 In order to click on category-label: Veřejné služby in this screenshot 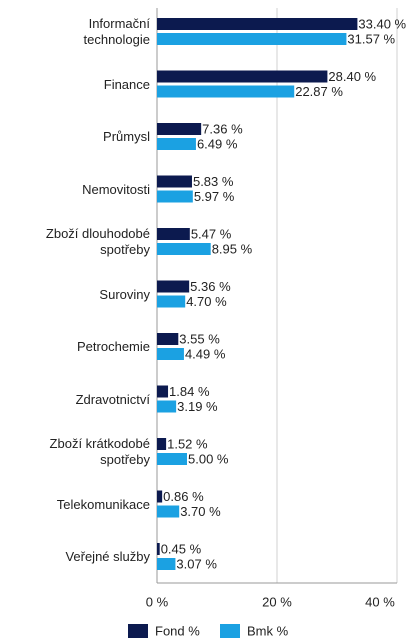, I will do `click(107, 556)`.